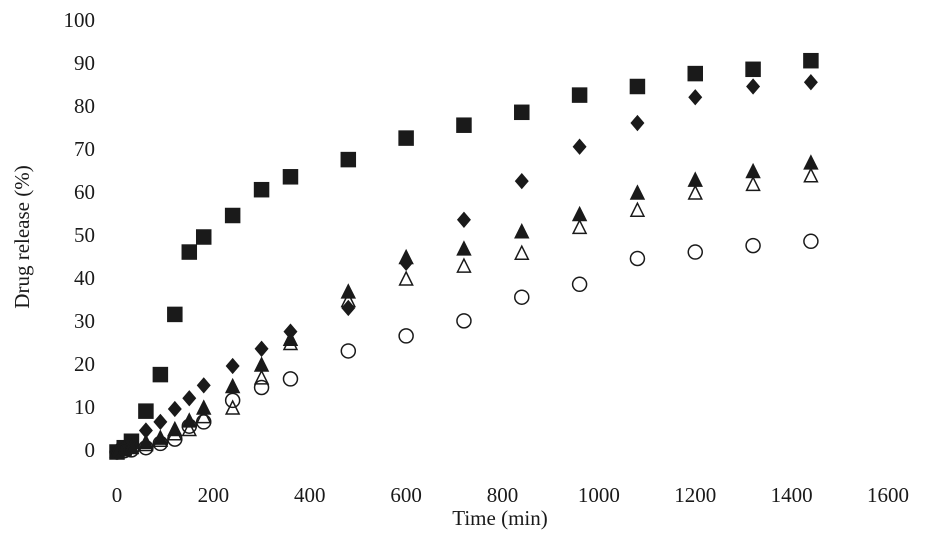 The height and width of the screenshot is (537, 925). What do you see at coordinates (888, 495) in the screenshot?
I see `x-tick-label: 1600` at bounding box center [888, 495].